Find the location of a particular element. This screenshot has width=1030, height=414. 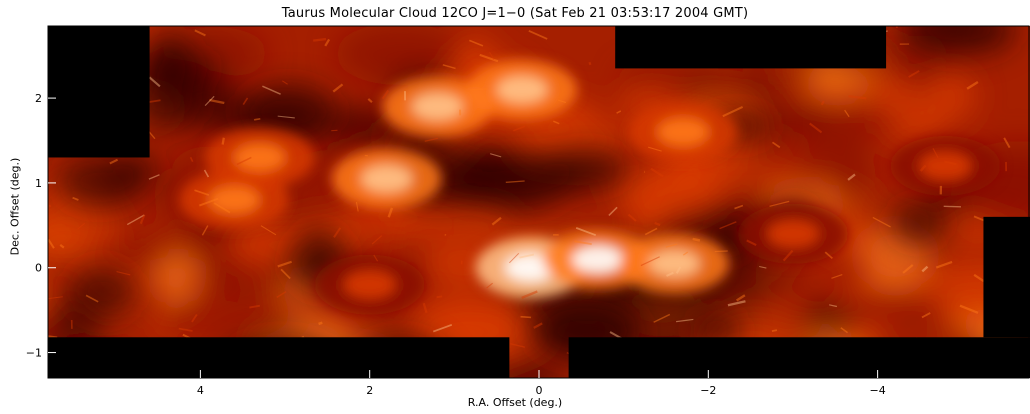

y-tick-label: 1 is located at coordinates (38, 183).